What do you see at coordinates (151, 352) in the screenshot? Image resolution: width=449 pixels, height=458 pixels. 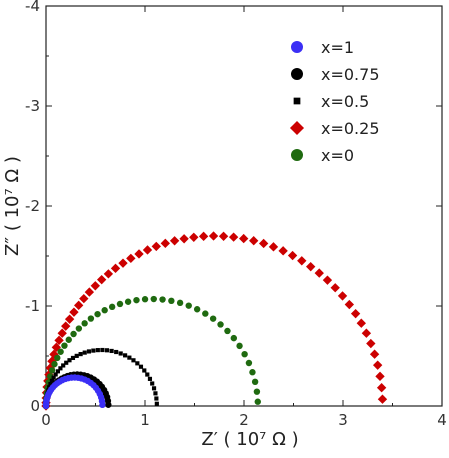 I see `series-x=0` at bounding box center [151, 352].